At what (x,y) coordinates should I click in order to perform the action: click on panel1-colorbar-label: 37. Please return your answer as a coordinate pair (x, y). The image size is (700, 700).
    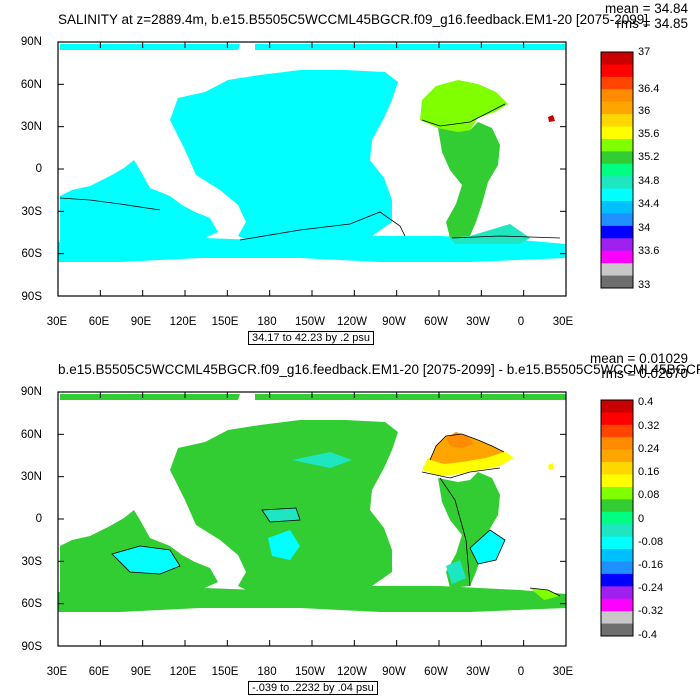
    Looking at the image, I should click on (644, 52).